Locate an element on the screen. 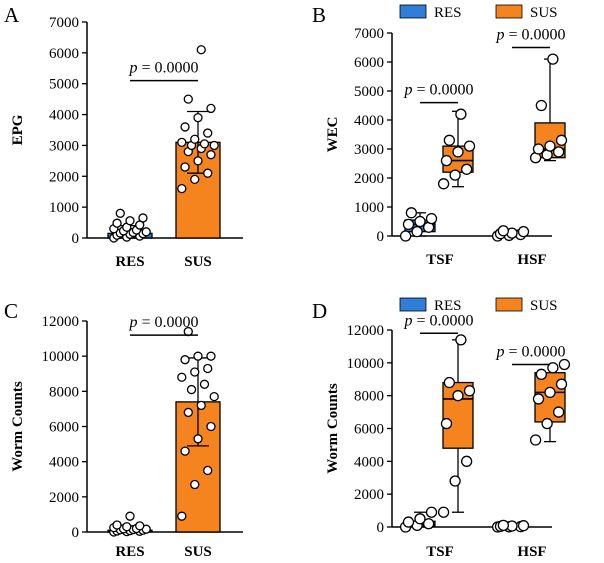 The height and width of the screenshot is (563, 604). panel-b-y-tick-label: 2000 is located at coordinates (369, 179).